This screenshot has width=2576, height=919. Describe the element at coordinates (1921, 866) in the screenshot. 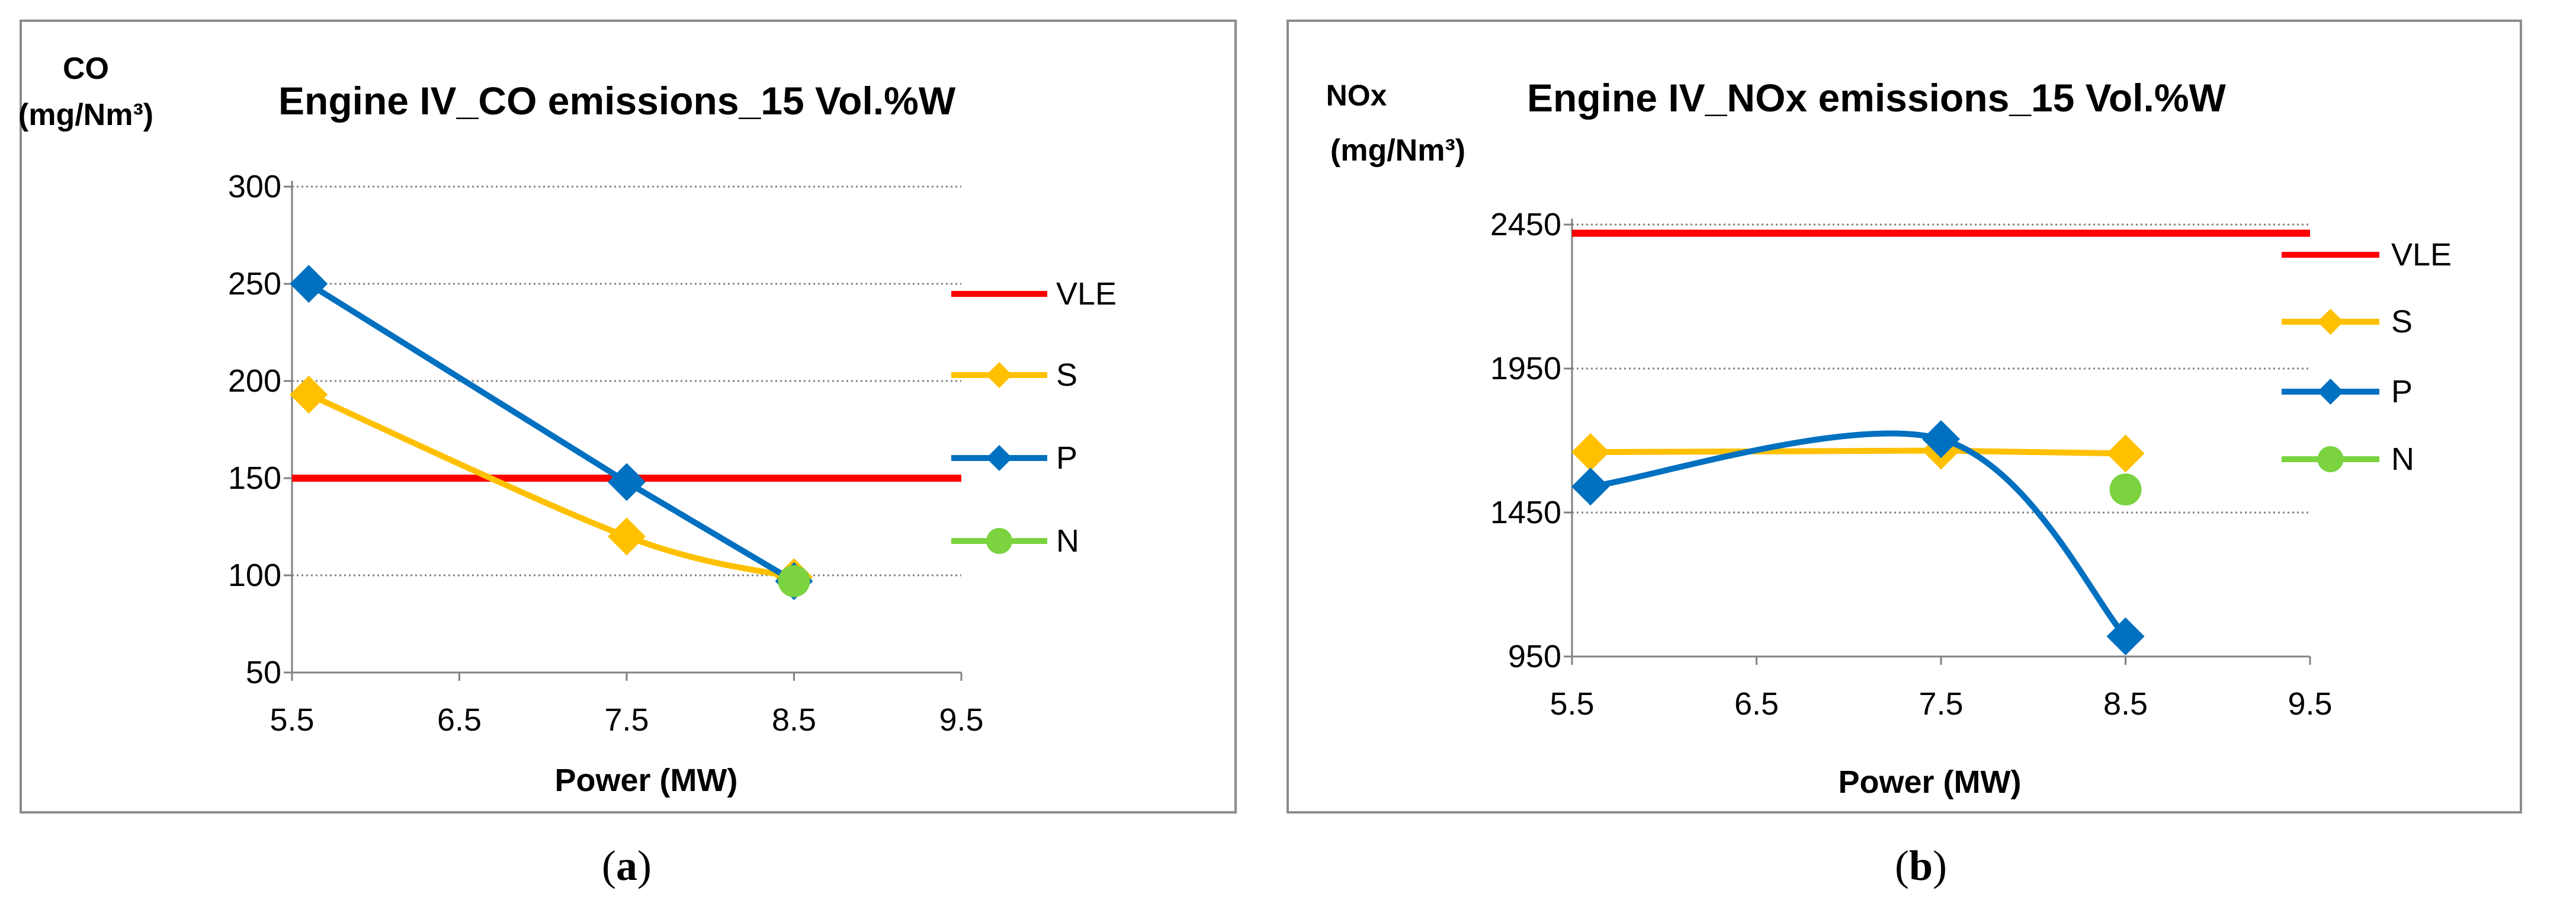

I see `caption-b: (b)` at that location.